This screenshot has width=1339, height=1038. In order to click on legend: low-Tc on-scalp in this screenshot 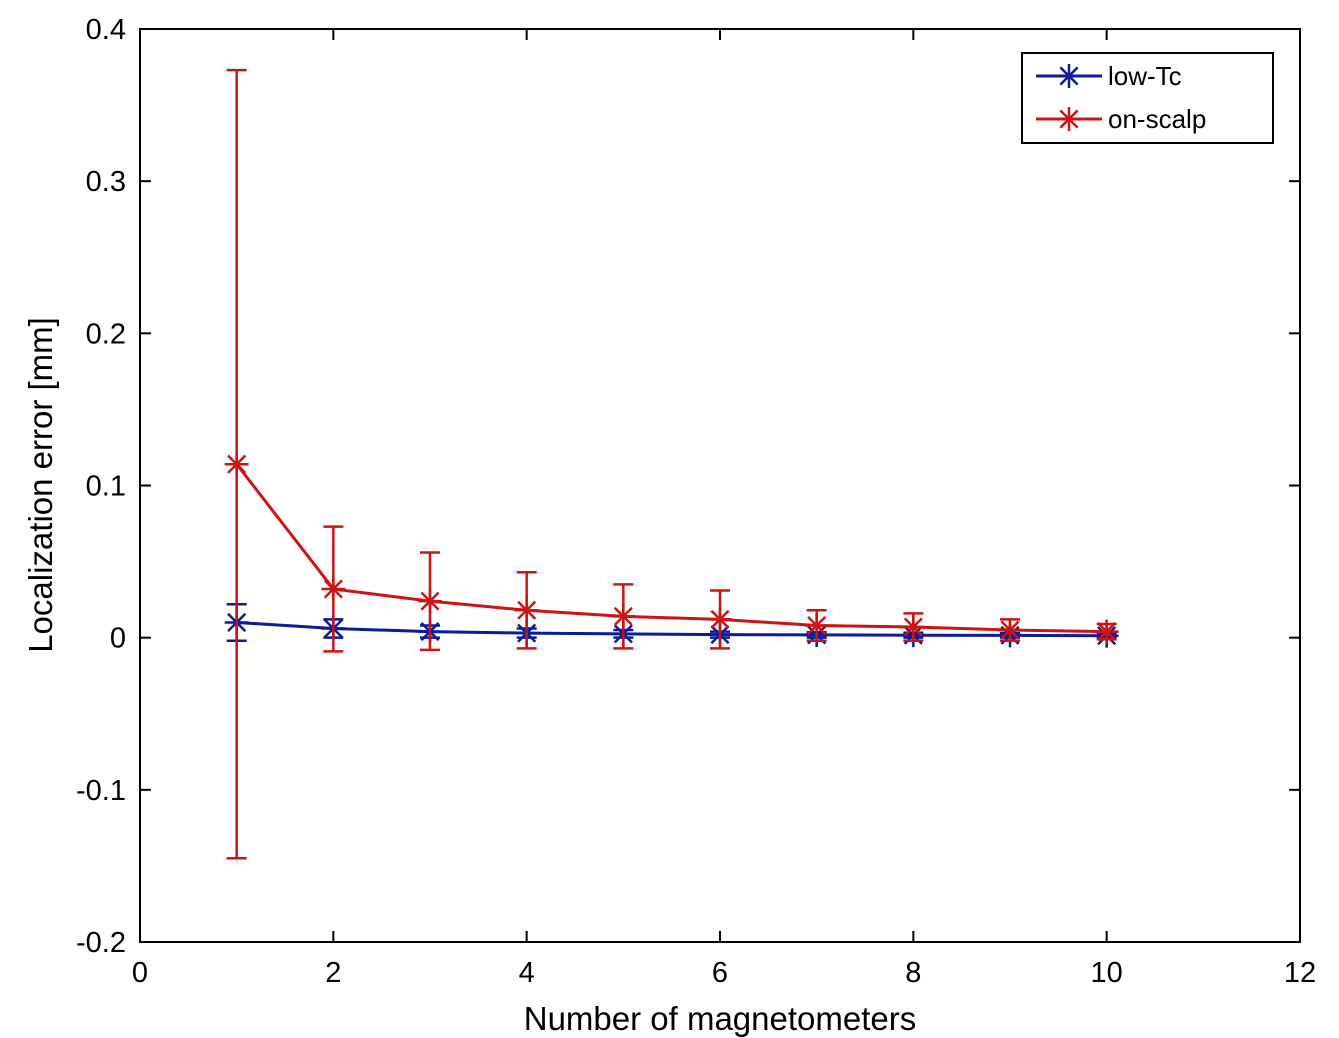, I will do `click(1147, 98)`.